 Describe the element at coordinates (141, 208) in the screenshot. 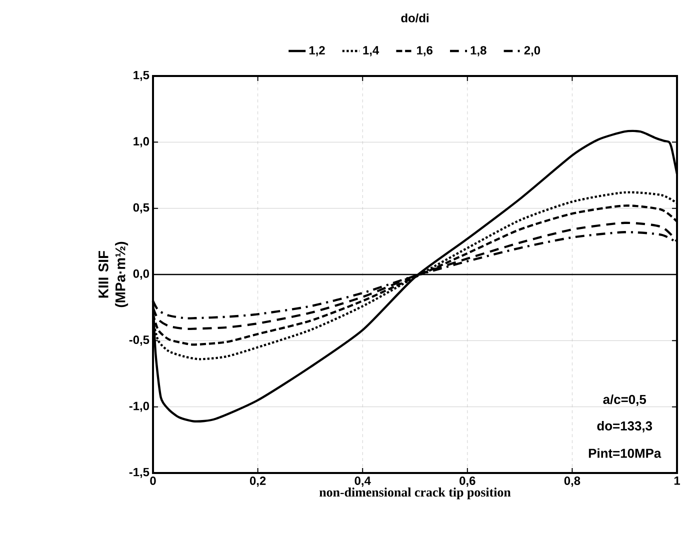

I see `y-tick-label: 0,5` at that location.